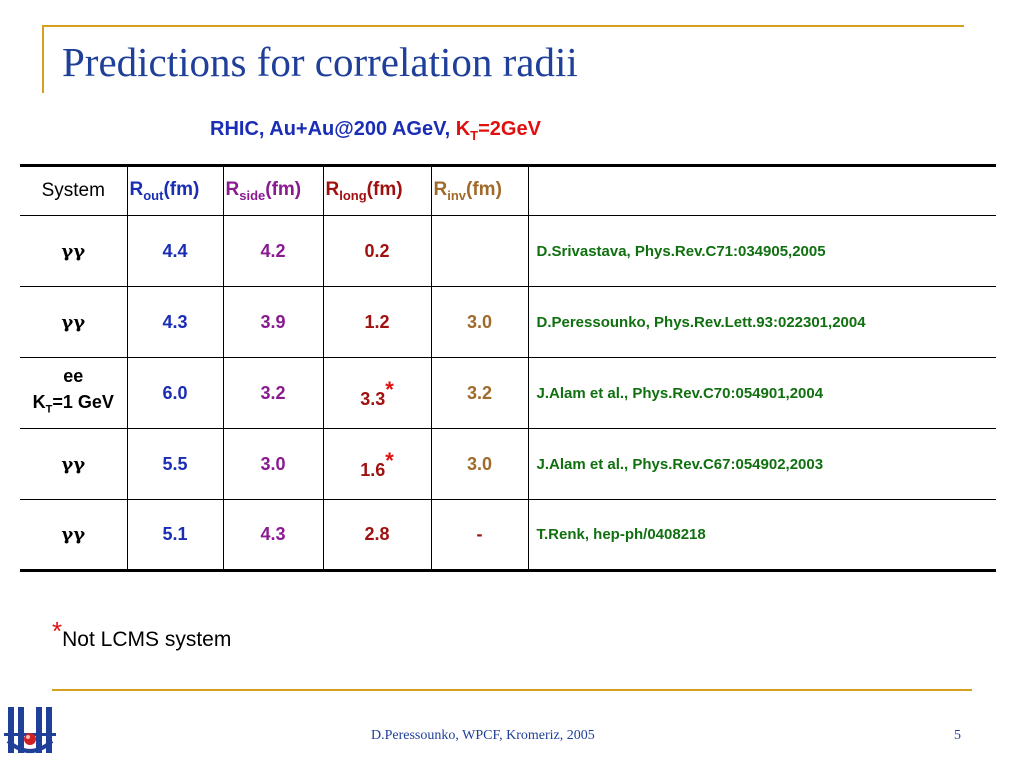 Image resolution: width=1024 pixels, height=768 pixels. I want to click on reference-cell: J.Alam et al., Phys.Rev.C70:054901,2004, so click(761, 393).